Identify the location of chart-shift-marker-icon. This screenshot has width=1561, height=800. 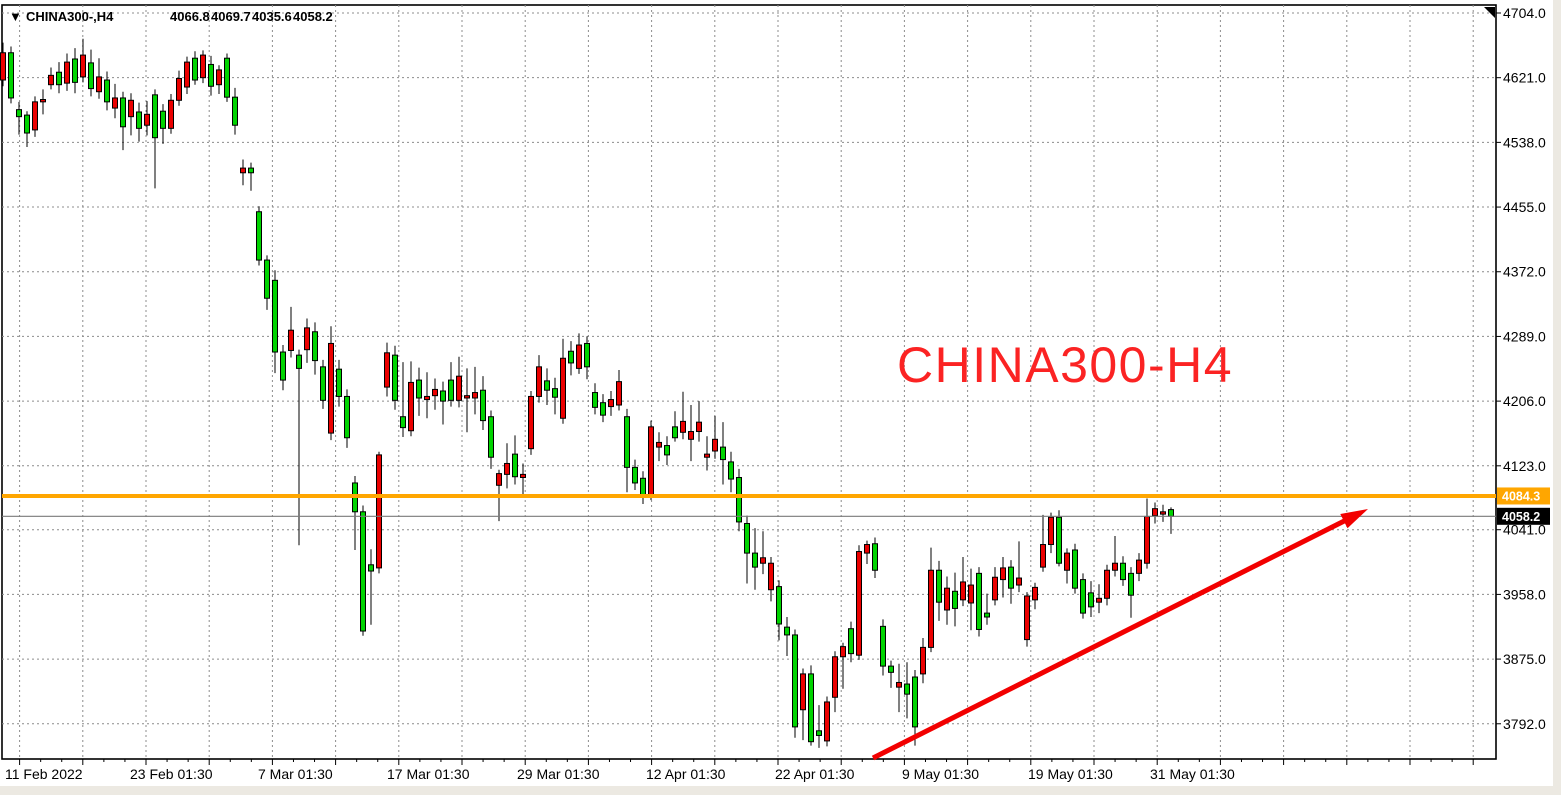
(1489, 12).